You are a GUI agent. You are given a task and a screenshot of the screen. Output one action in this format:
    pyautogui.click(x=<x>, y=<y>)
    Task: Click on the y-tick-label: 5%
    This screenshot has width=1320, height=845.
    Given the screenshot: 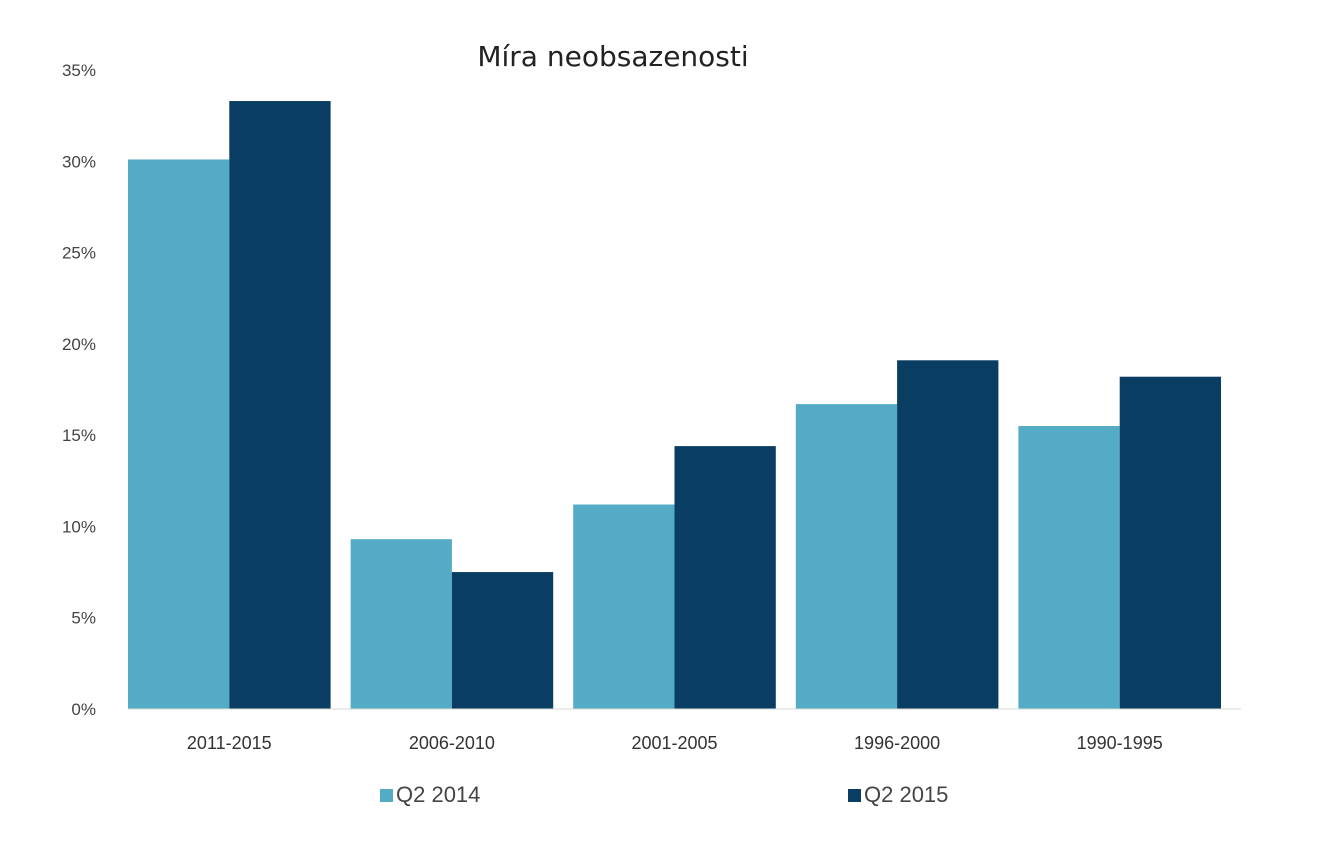 What is the action you would take?
    pyautogui.click(x=83, y=618)
    